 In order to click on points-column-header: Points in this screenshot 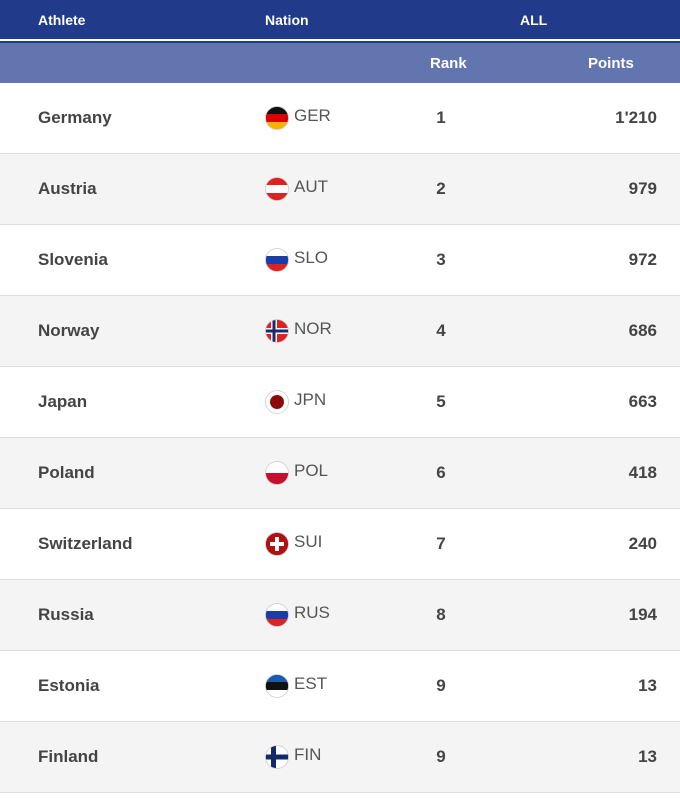, I will do `click(611, 63)`.